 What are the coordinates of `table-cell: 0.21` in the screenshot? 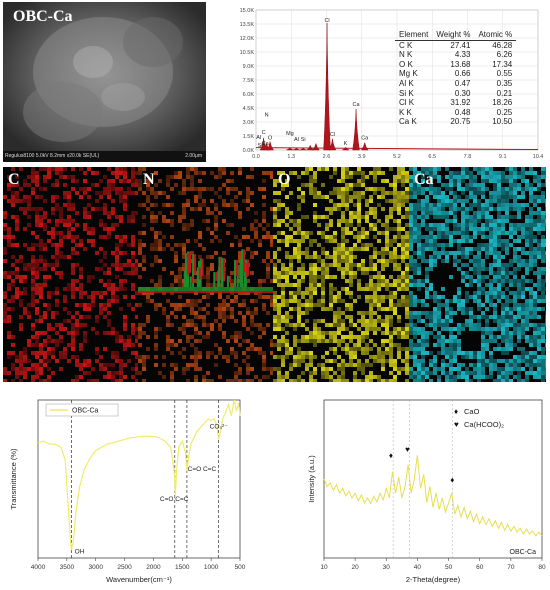 It's located at (504, 93).